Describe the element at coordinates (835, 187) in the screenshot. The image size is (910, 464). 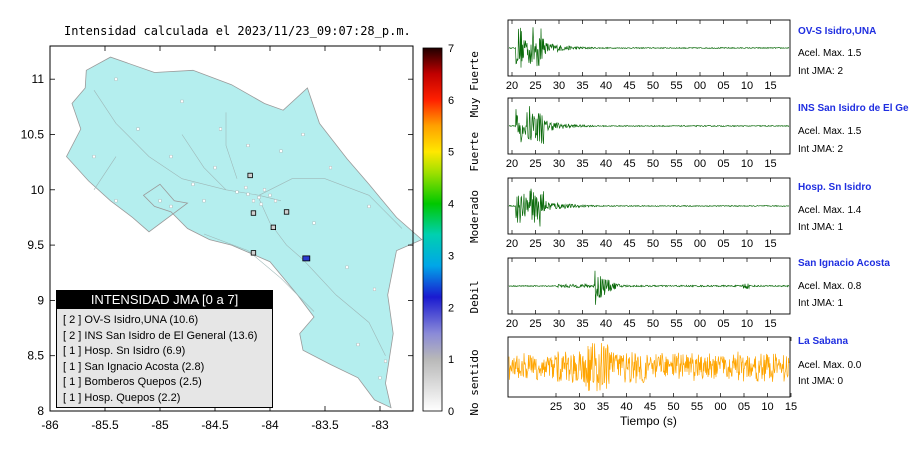
I see `station-name: Hosp. Sn Isidro` at that location.